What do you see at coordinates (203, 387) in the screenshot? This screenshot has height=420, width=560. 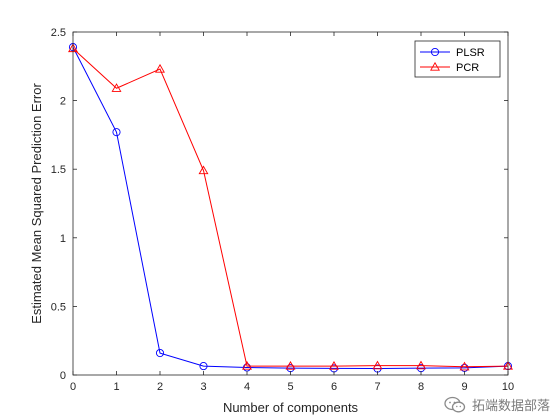 I see `x-tick-label: 3` at bounding box center [203, 387].